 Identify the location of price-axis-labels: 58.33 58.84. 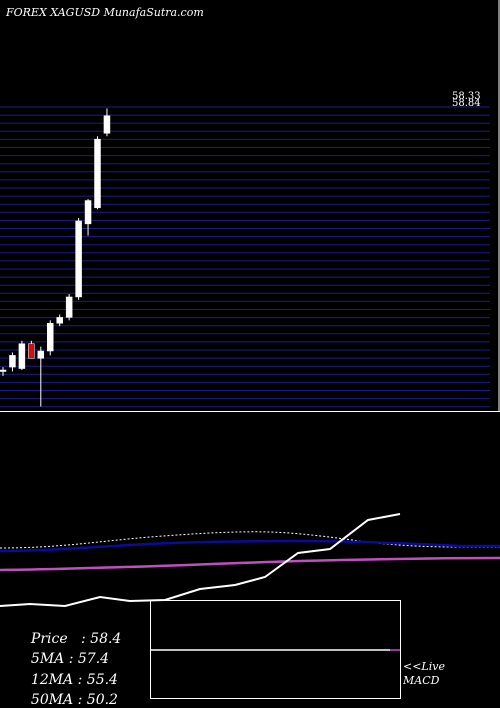
(466, 100).